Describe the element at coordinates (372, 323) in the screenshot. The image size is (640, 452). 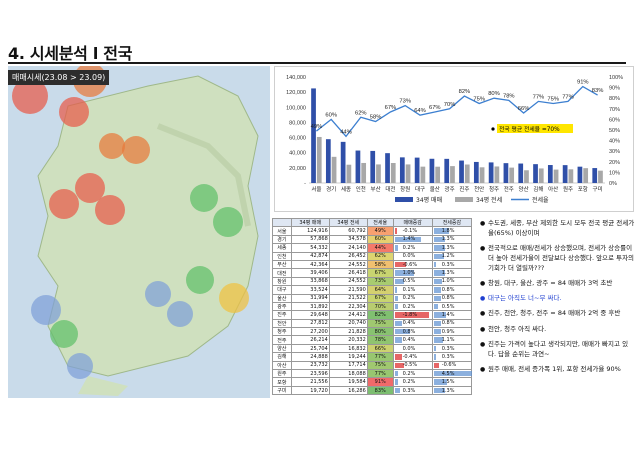
I see `table-row: 천안 27,812 20,740 75% 0.4% 0.8%` at that location.